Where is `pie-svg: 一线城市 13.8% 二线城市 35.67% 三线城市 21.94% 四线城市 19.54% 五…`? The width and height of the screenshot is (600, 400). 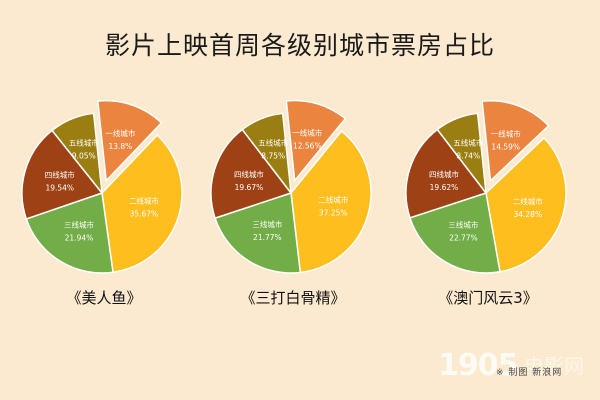
pie-svg: 一线城市 13.8% 二线城市 35.67% 三线城市 21.94% 四线城市 19.54% 五… is located at coordinates (102, 186).